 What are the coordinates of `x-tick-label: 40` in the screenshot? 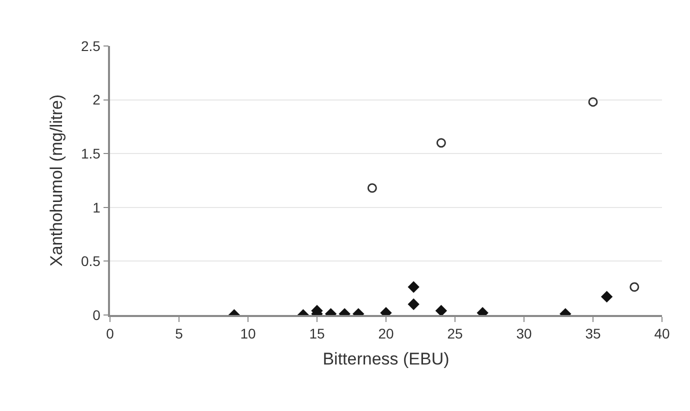 It's located at (662, 334).